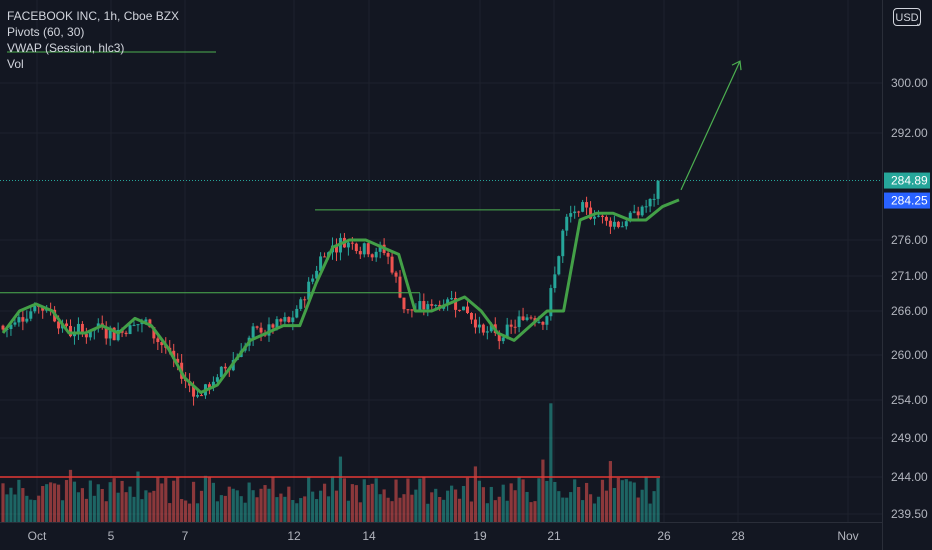  I want to click on last-price-label: 284.89, so click(909, 181).